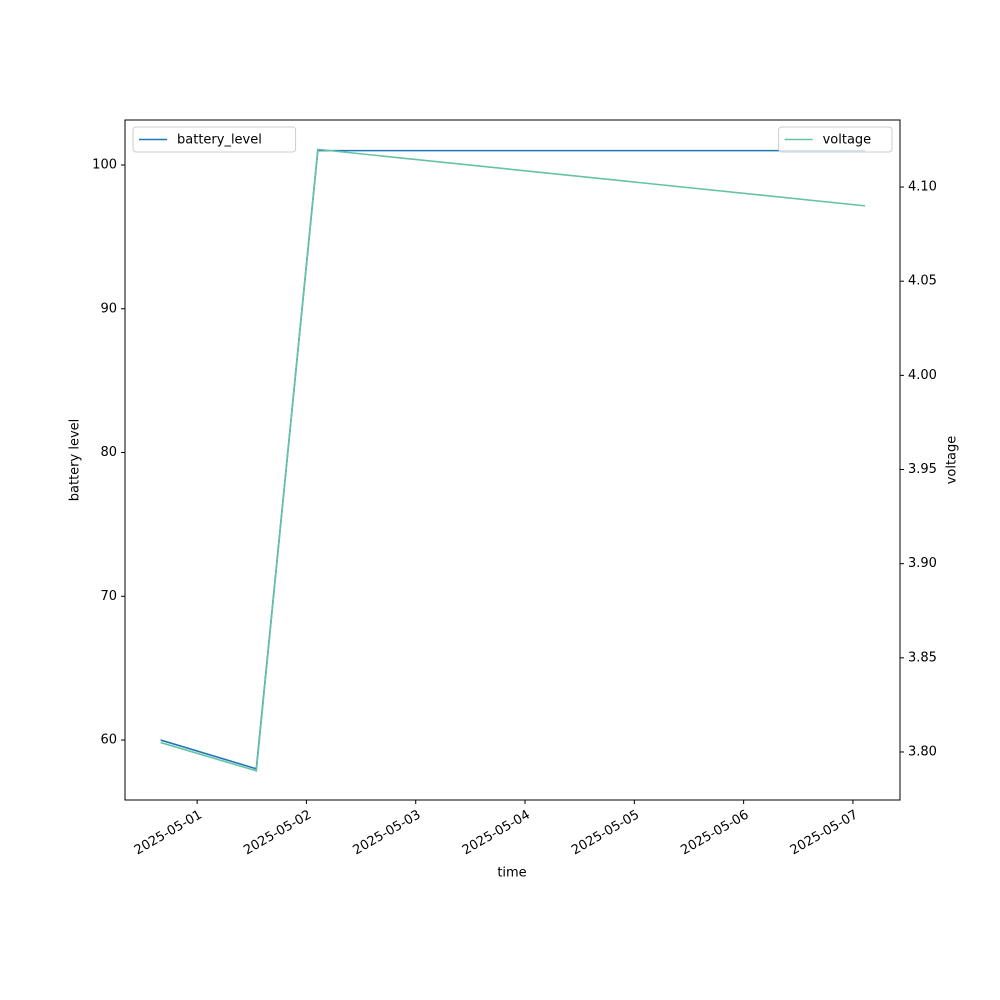 Image resolution: width=1000 pixels, height=1000 pixels. Describe the element at coordinates (75, 460) in the screenshot. I see `y-axis-label: battery level` at that location.